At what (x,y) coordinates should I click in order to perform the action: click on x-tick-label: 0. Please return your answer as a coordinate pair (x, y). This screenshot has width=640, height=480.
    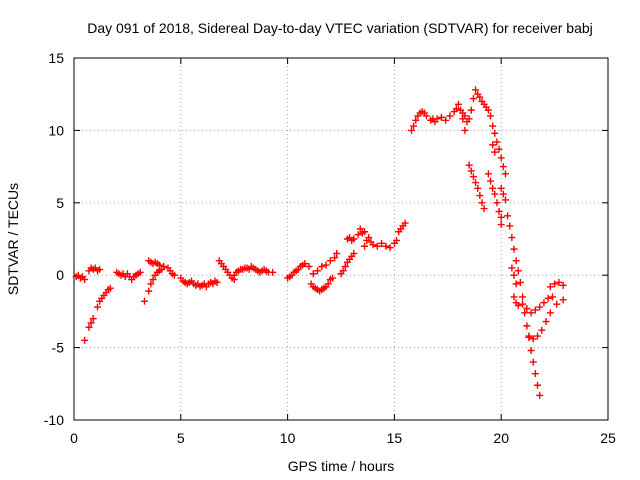
    Looking at the image, I should click on (74, 438).